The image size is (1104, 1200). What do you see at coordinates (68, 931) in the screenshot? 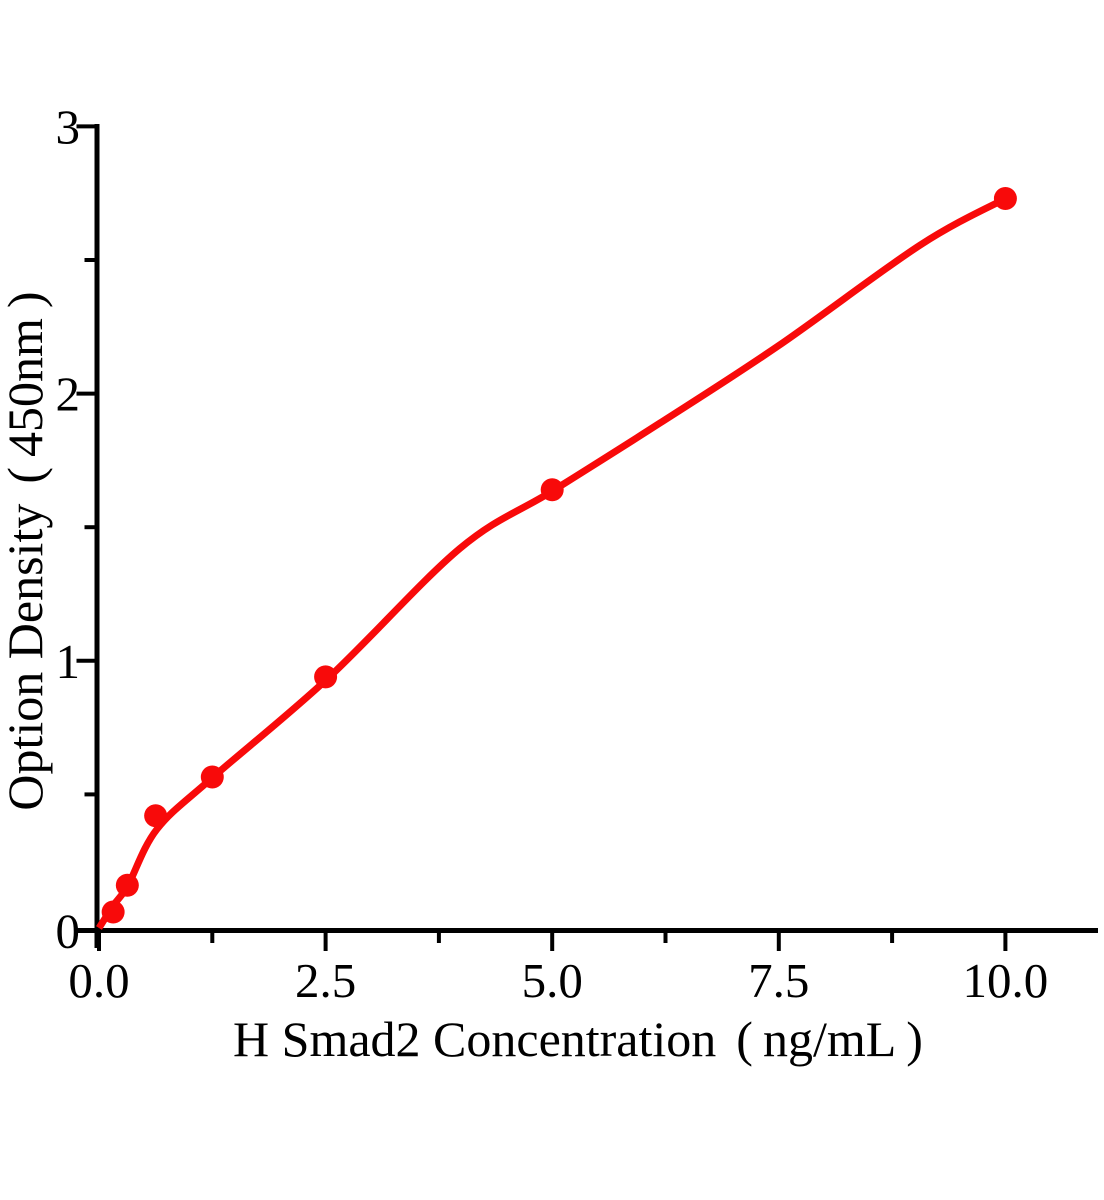
I see `y-tick-label: 0` at bounding box center [68, 931].